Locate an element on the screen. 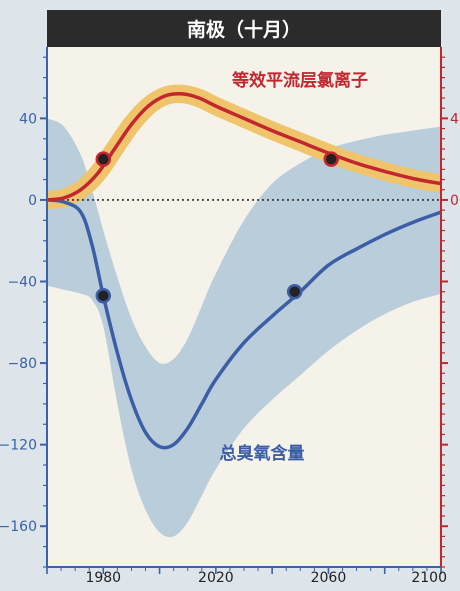 This screenshot has height=591, width=460. right-tick-label: 0 is located at coordinates (454, 201).